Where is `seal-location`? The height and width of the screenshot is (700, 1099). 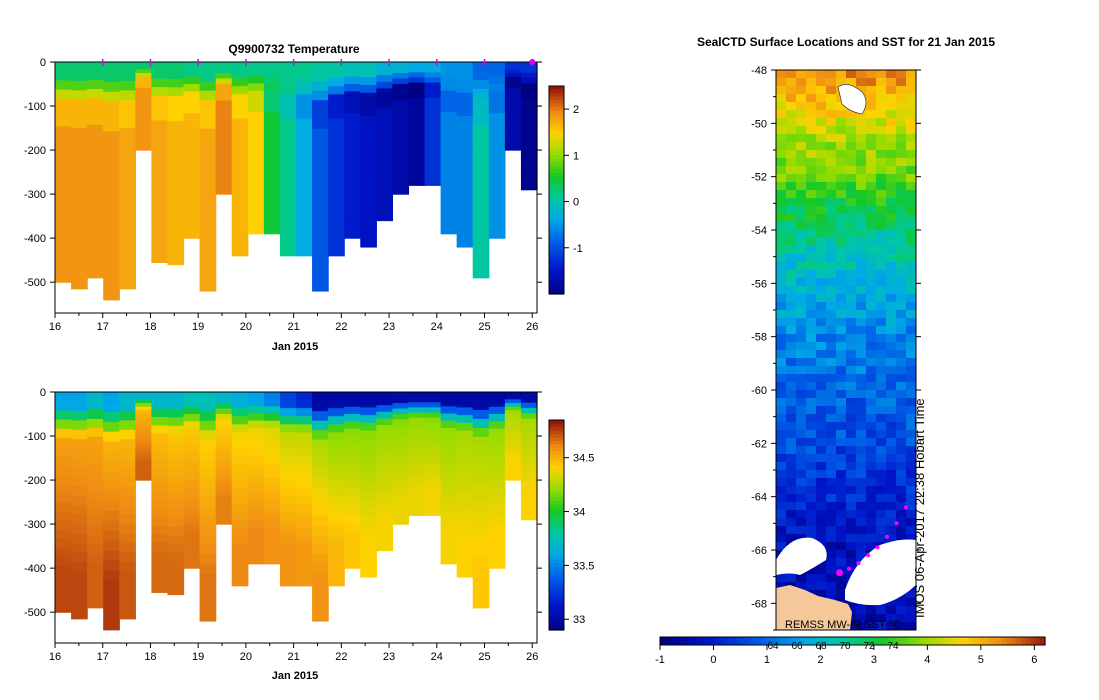
seal-location is located at coordinates (849, 568).